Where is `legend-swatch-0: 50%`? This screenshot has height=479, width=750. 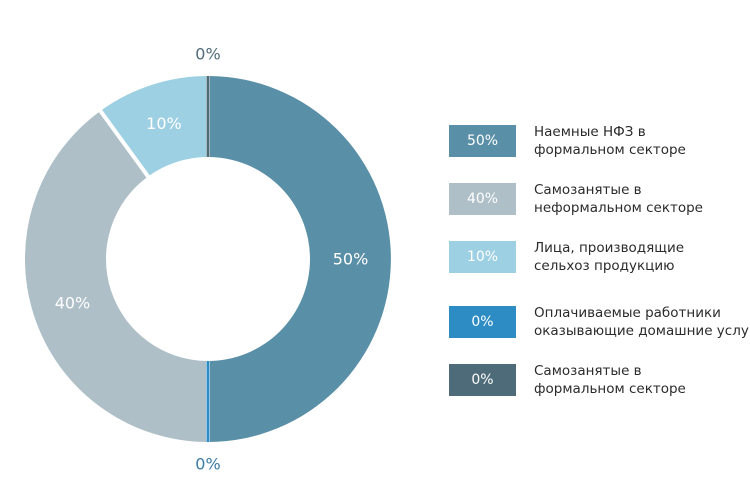 legend-swatch-0: 50% is located at coordinates (482, 141).